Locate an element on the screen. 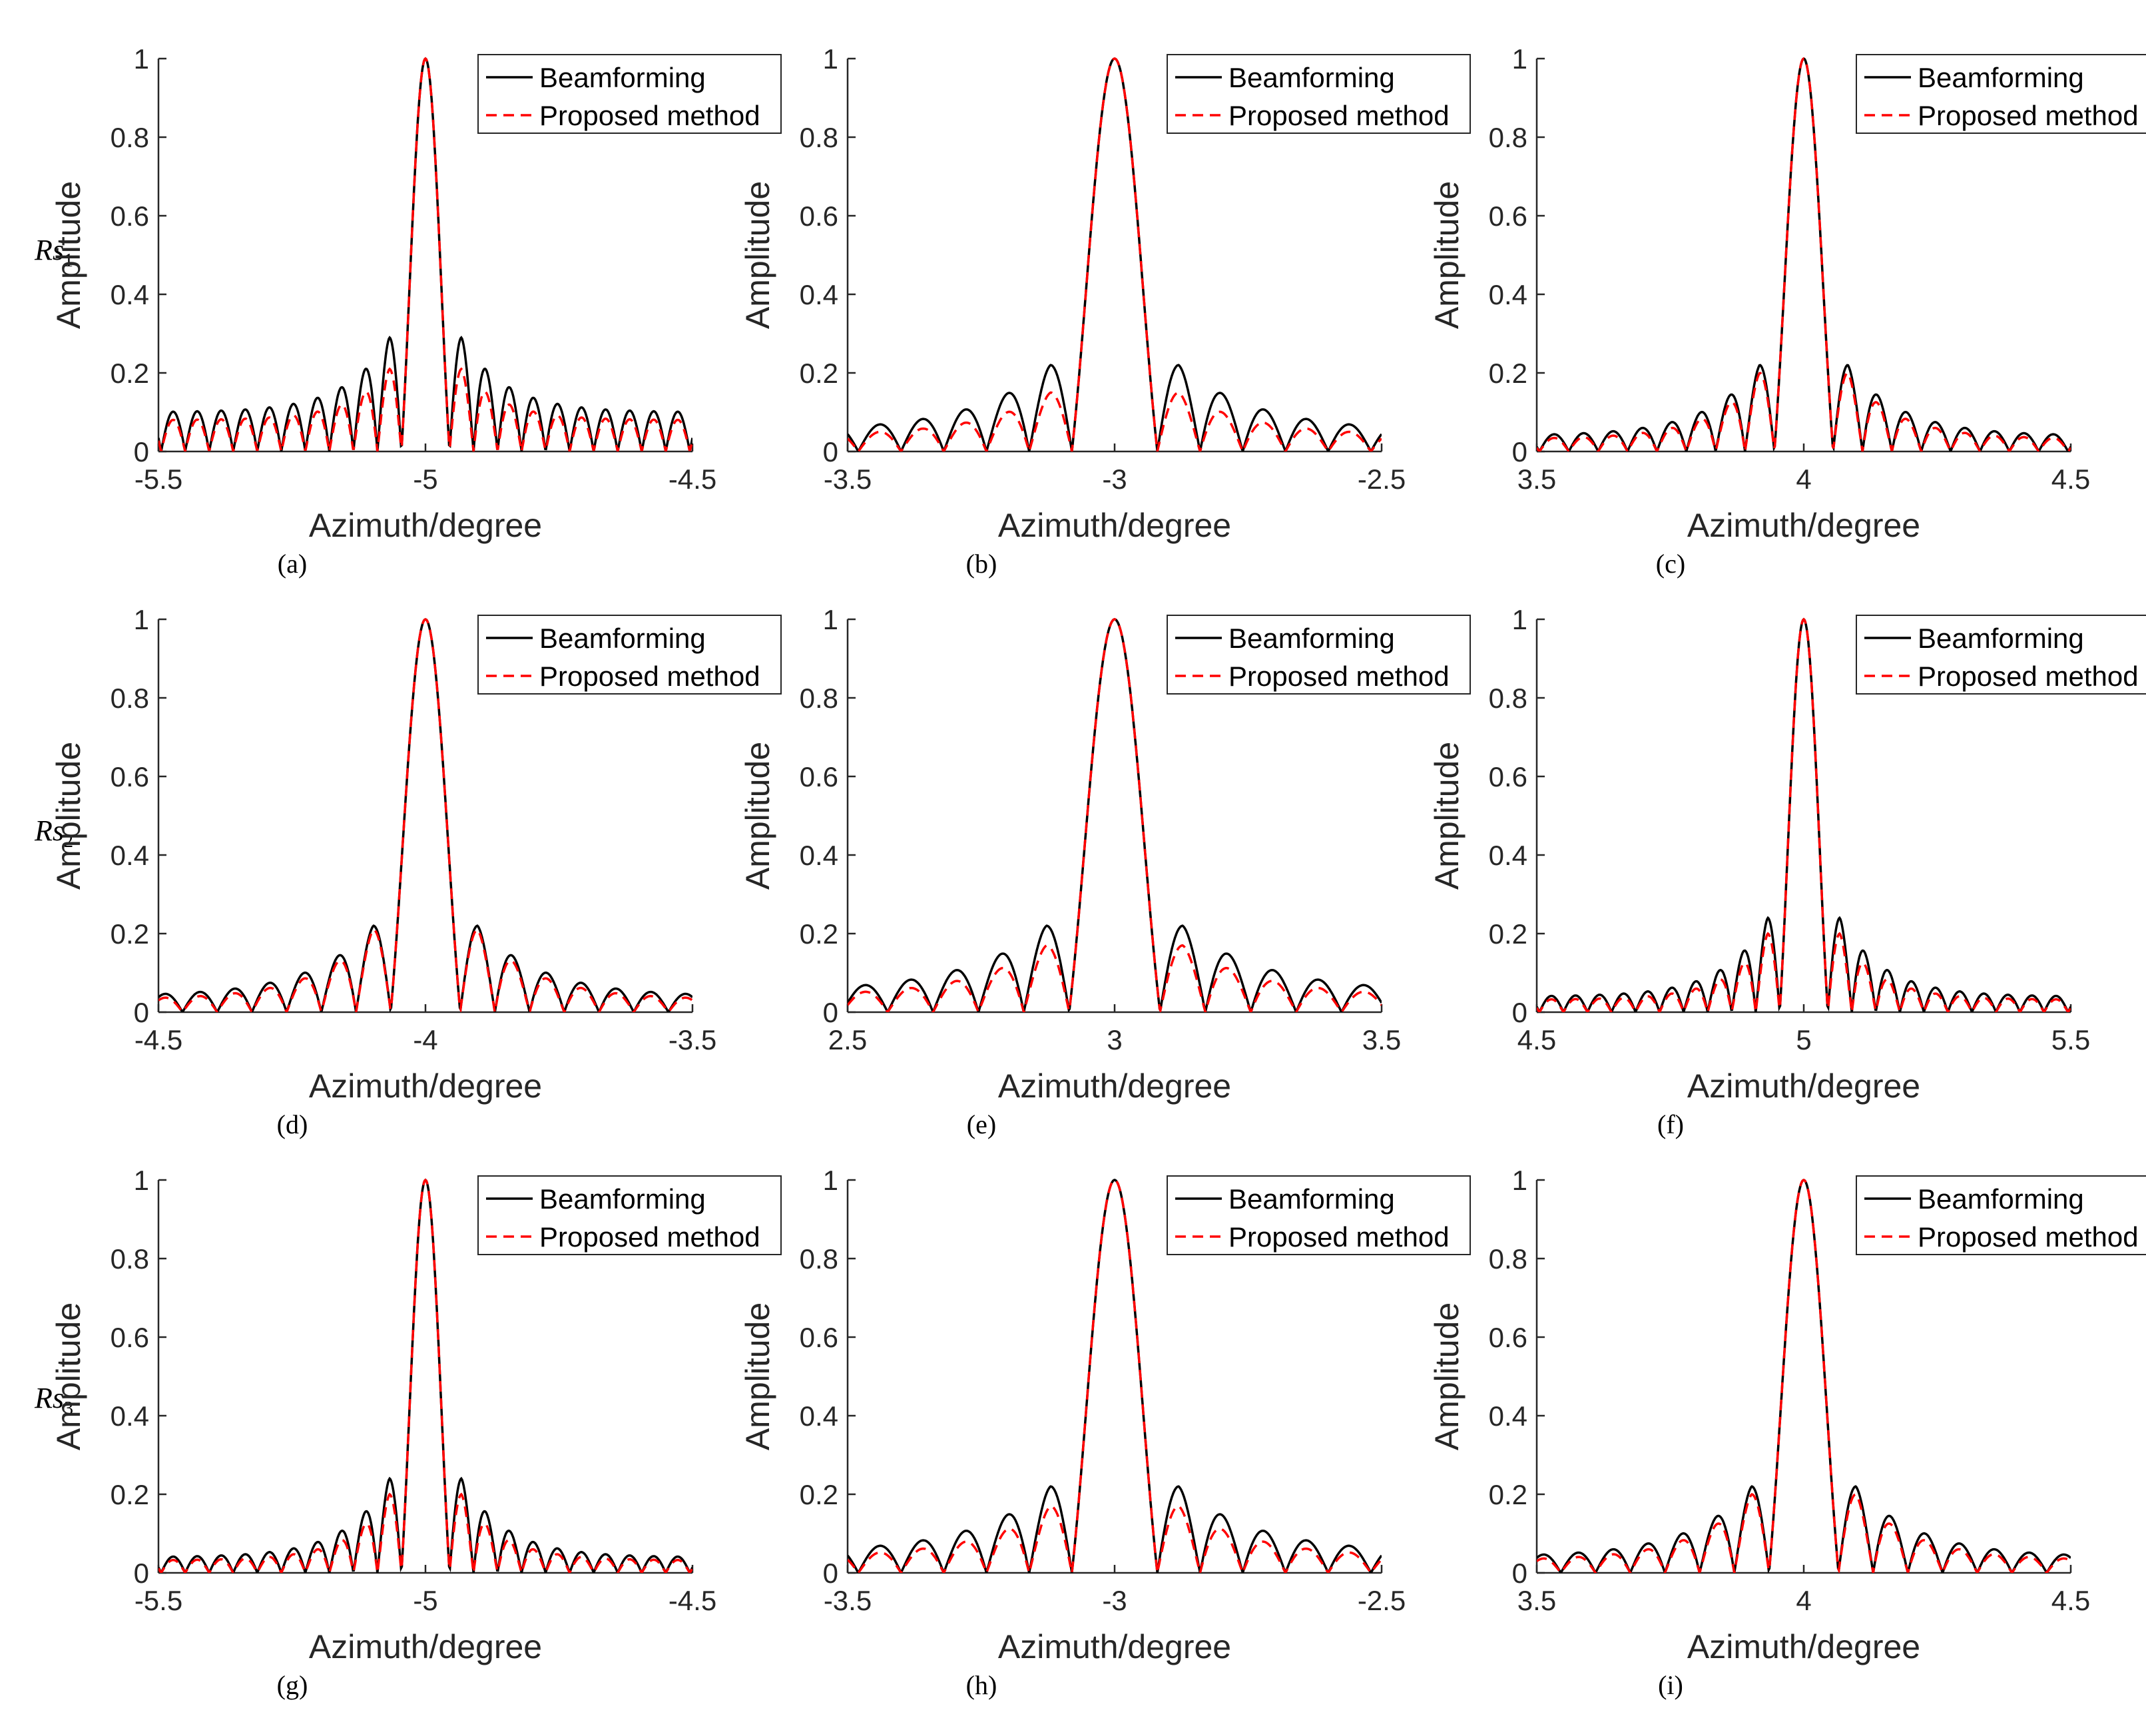 Image resolution: width=2146 pixels, height=1736 pixels. panel-caption: (f) is located at coordinates (1670, 1124).